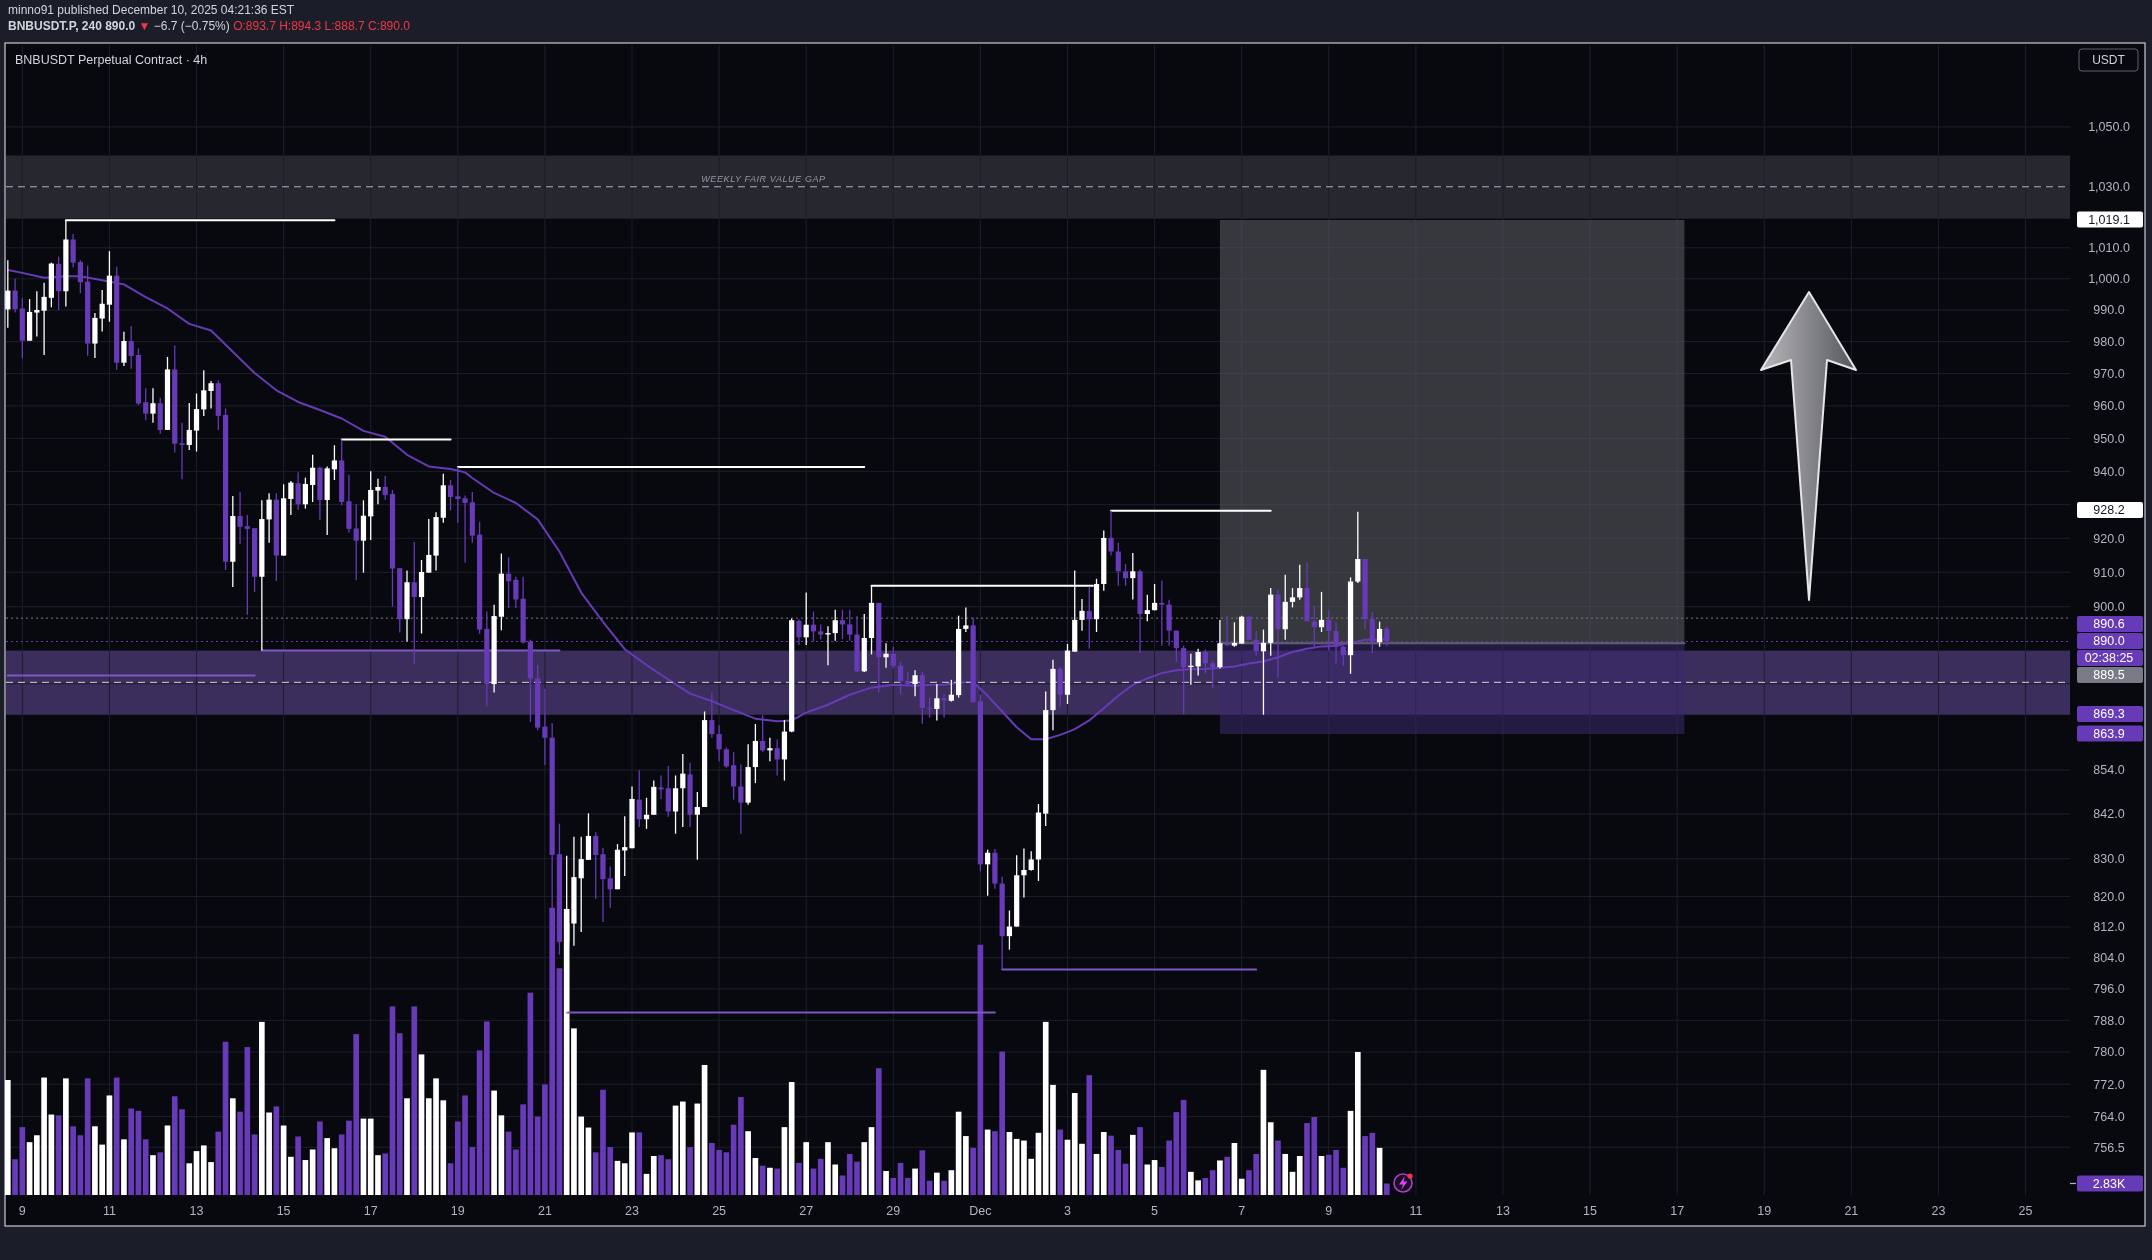 The image size is (2152, 1260). I want to click on x-tick-label: 7, so click(1242, 1211).